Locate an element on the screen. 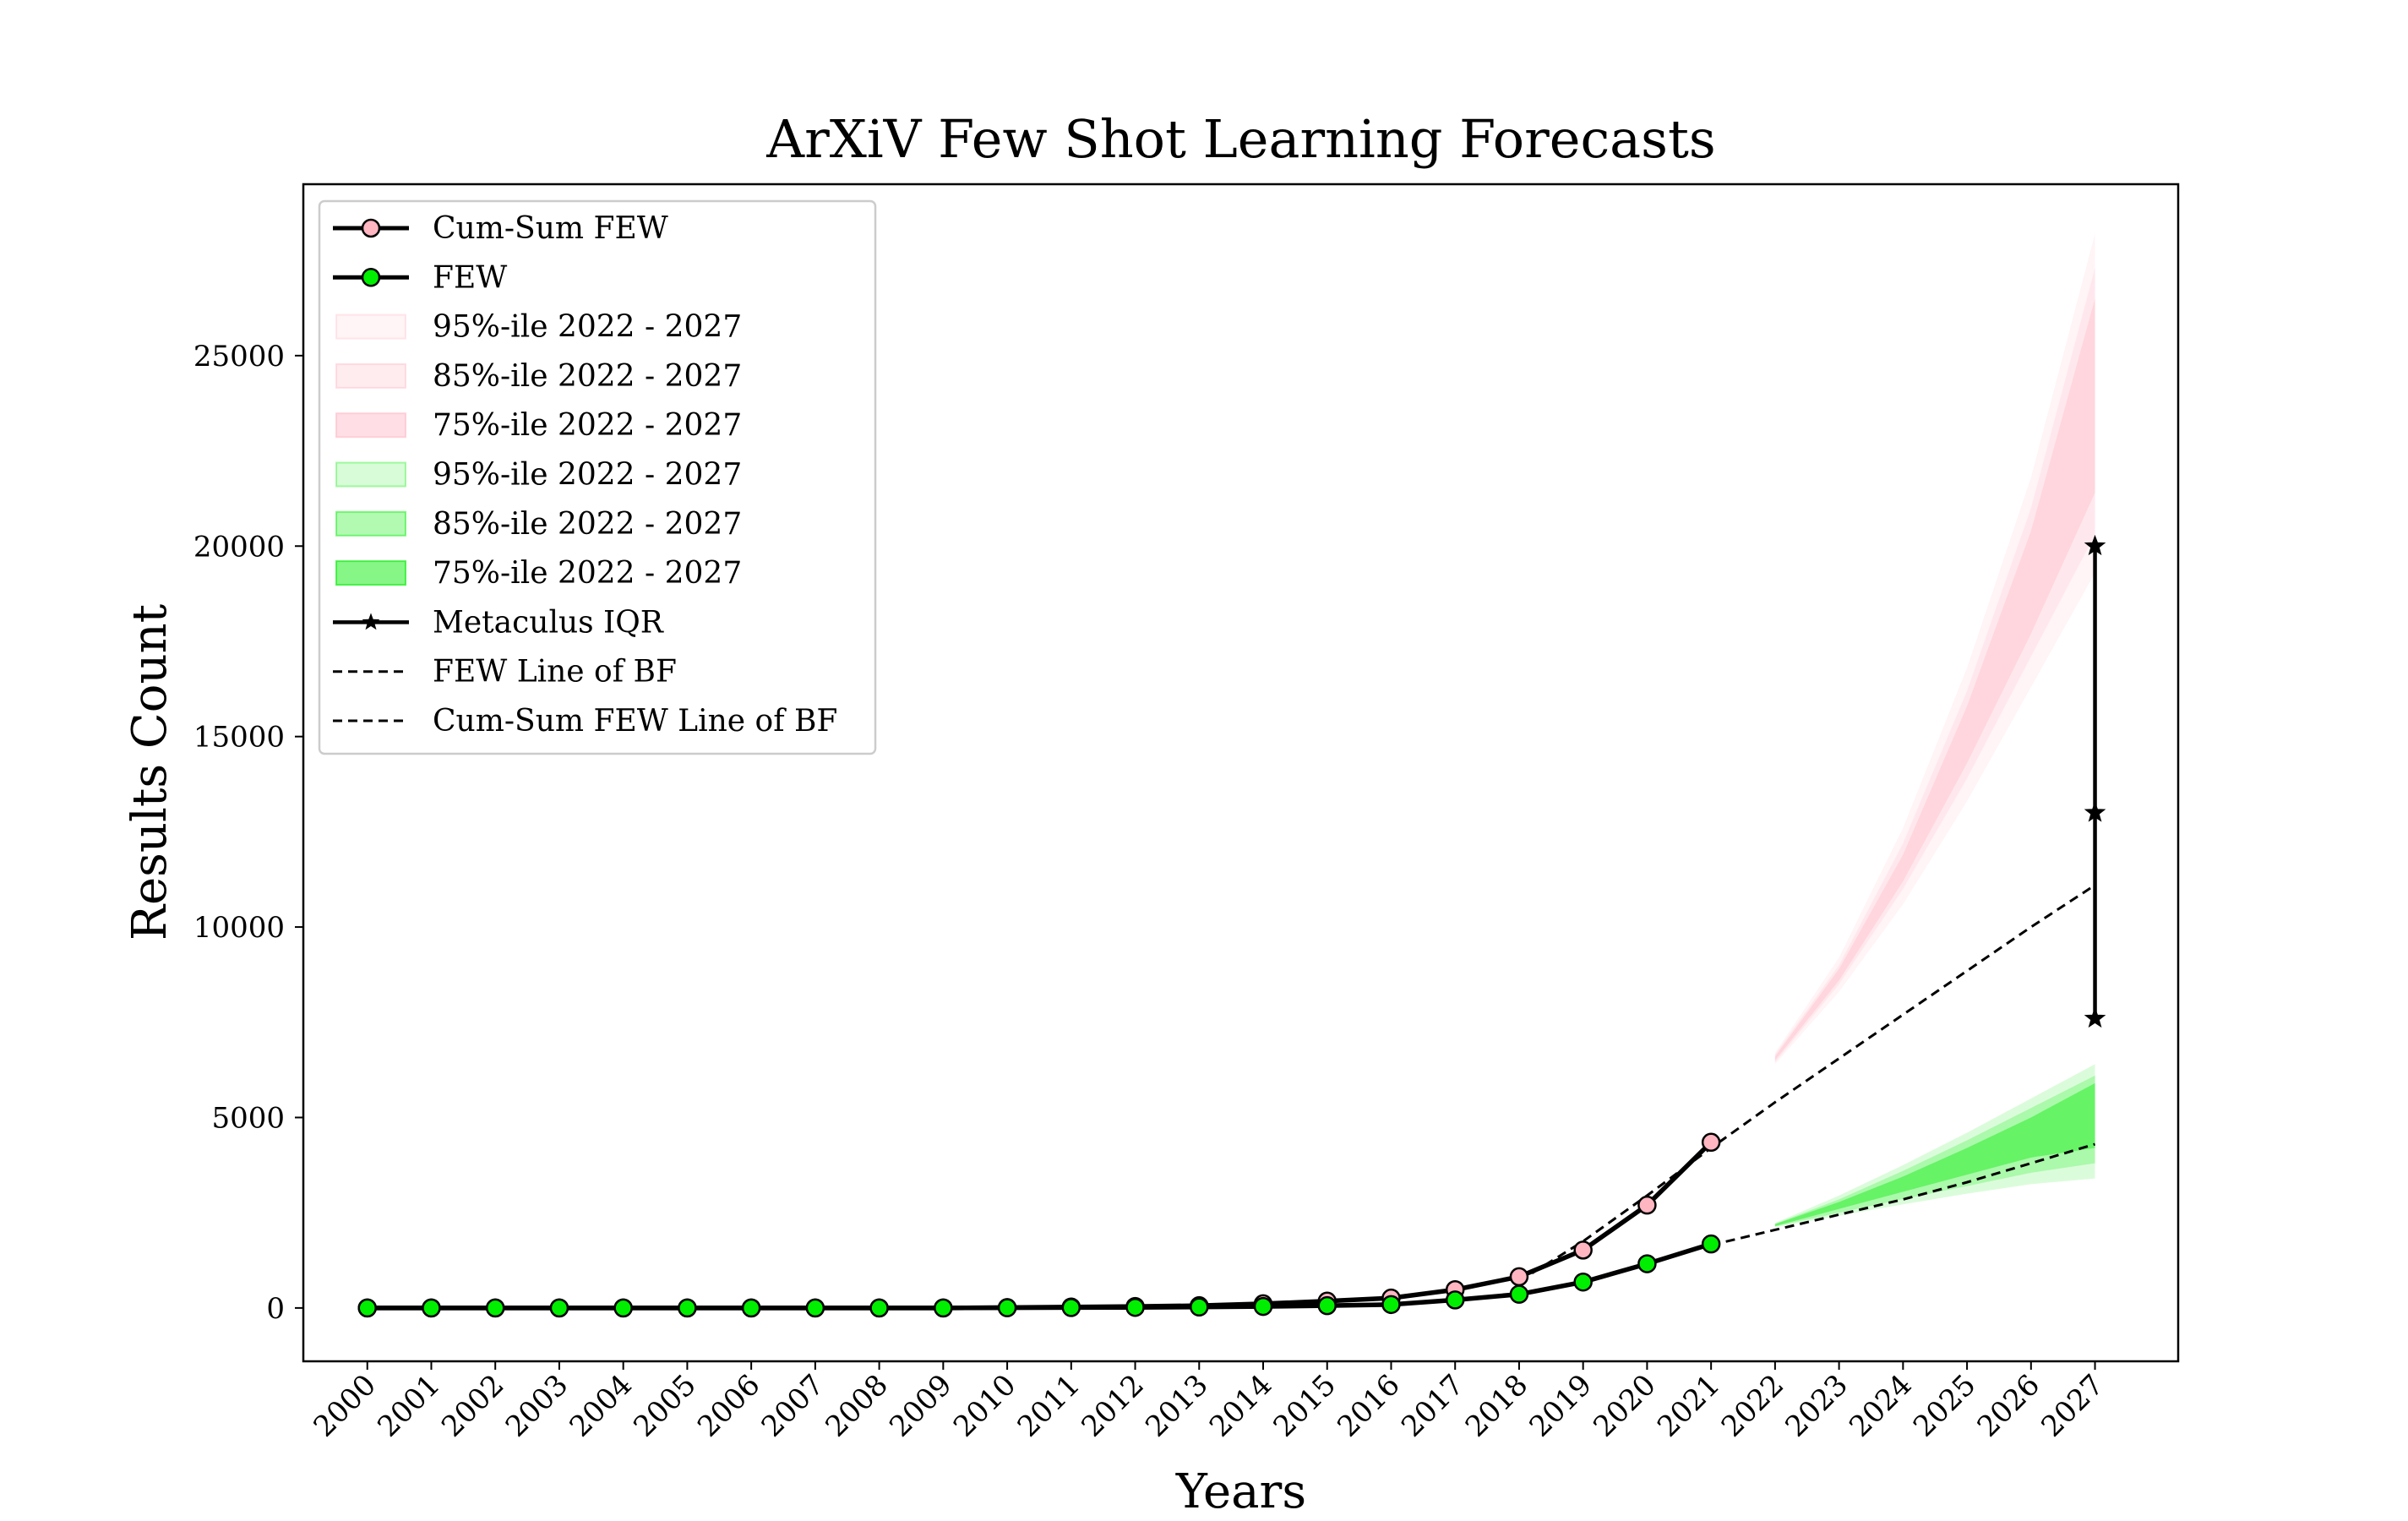  x-tick-label: 2018 is located at coordinates (1496, 1405).